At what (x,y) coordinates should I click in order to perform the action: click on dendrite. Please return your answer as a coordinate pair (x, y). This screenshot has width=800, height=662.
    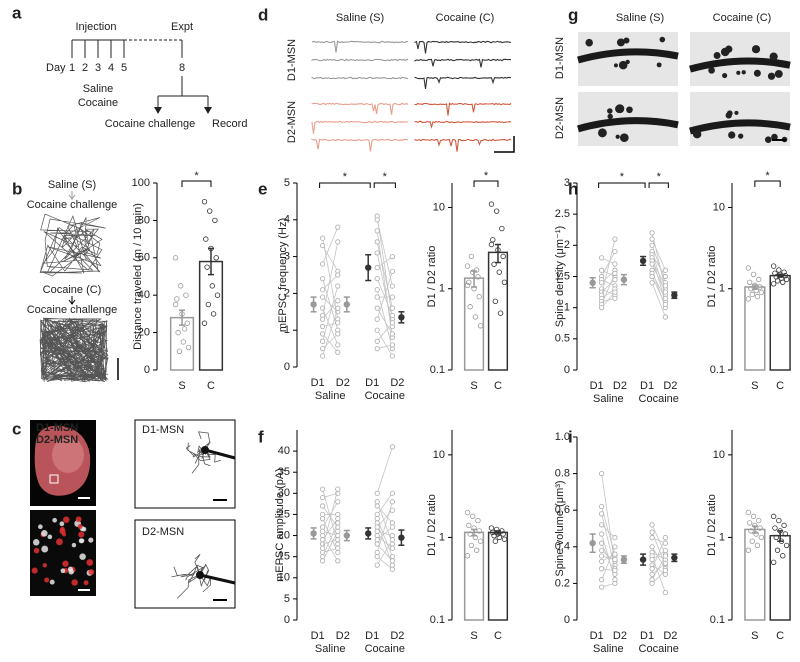
    Looking at the image, I should click on (740, 65).